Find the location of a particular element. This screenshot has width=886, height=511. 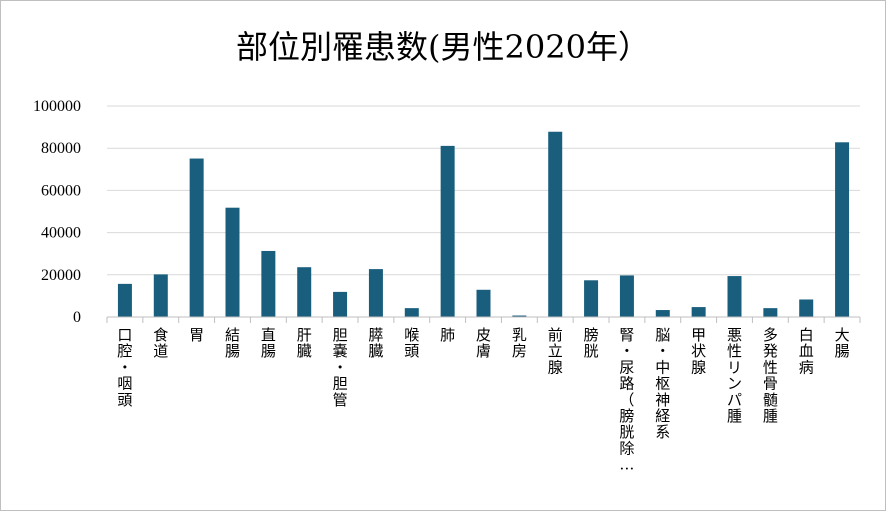

y-tick-label: 20000 is located at coordinates (61, 275).